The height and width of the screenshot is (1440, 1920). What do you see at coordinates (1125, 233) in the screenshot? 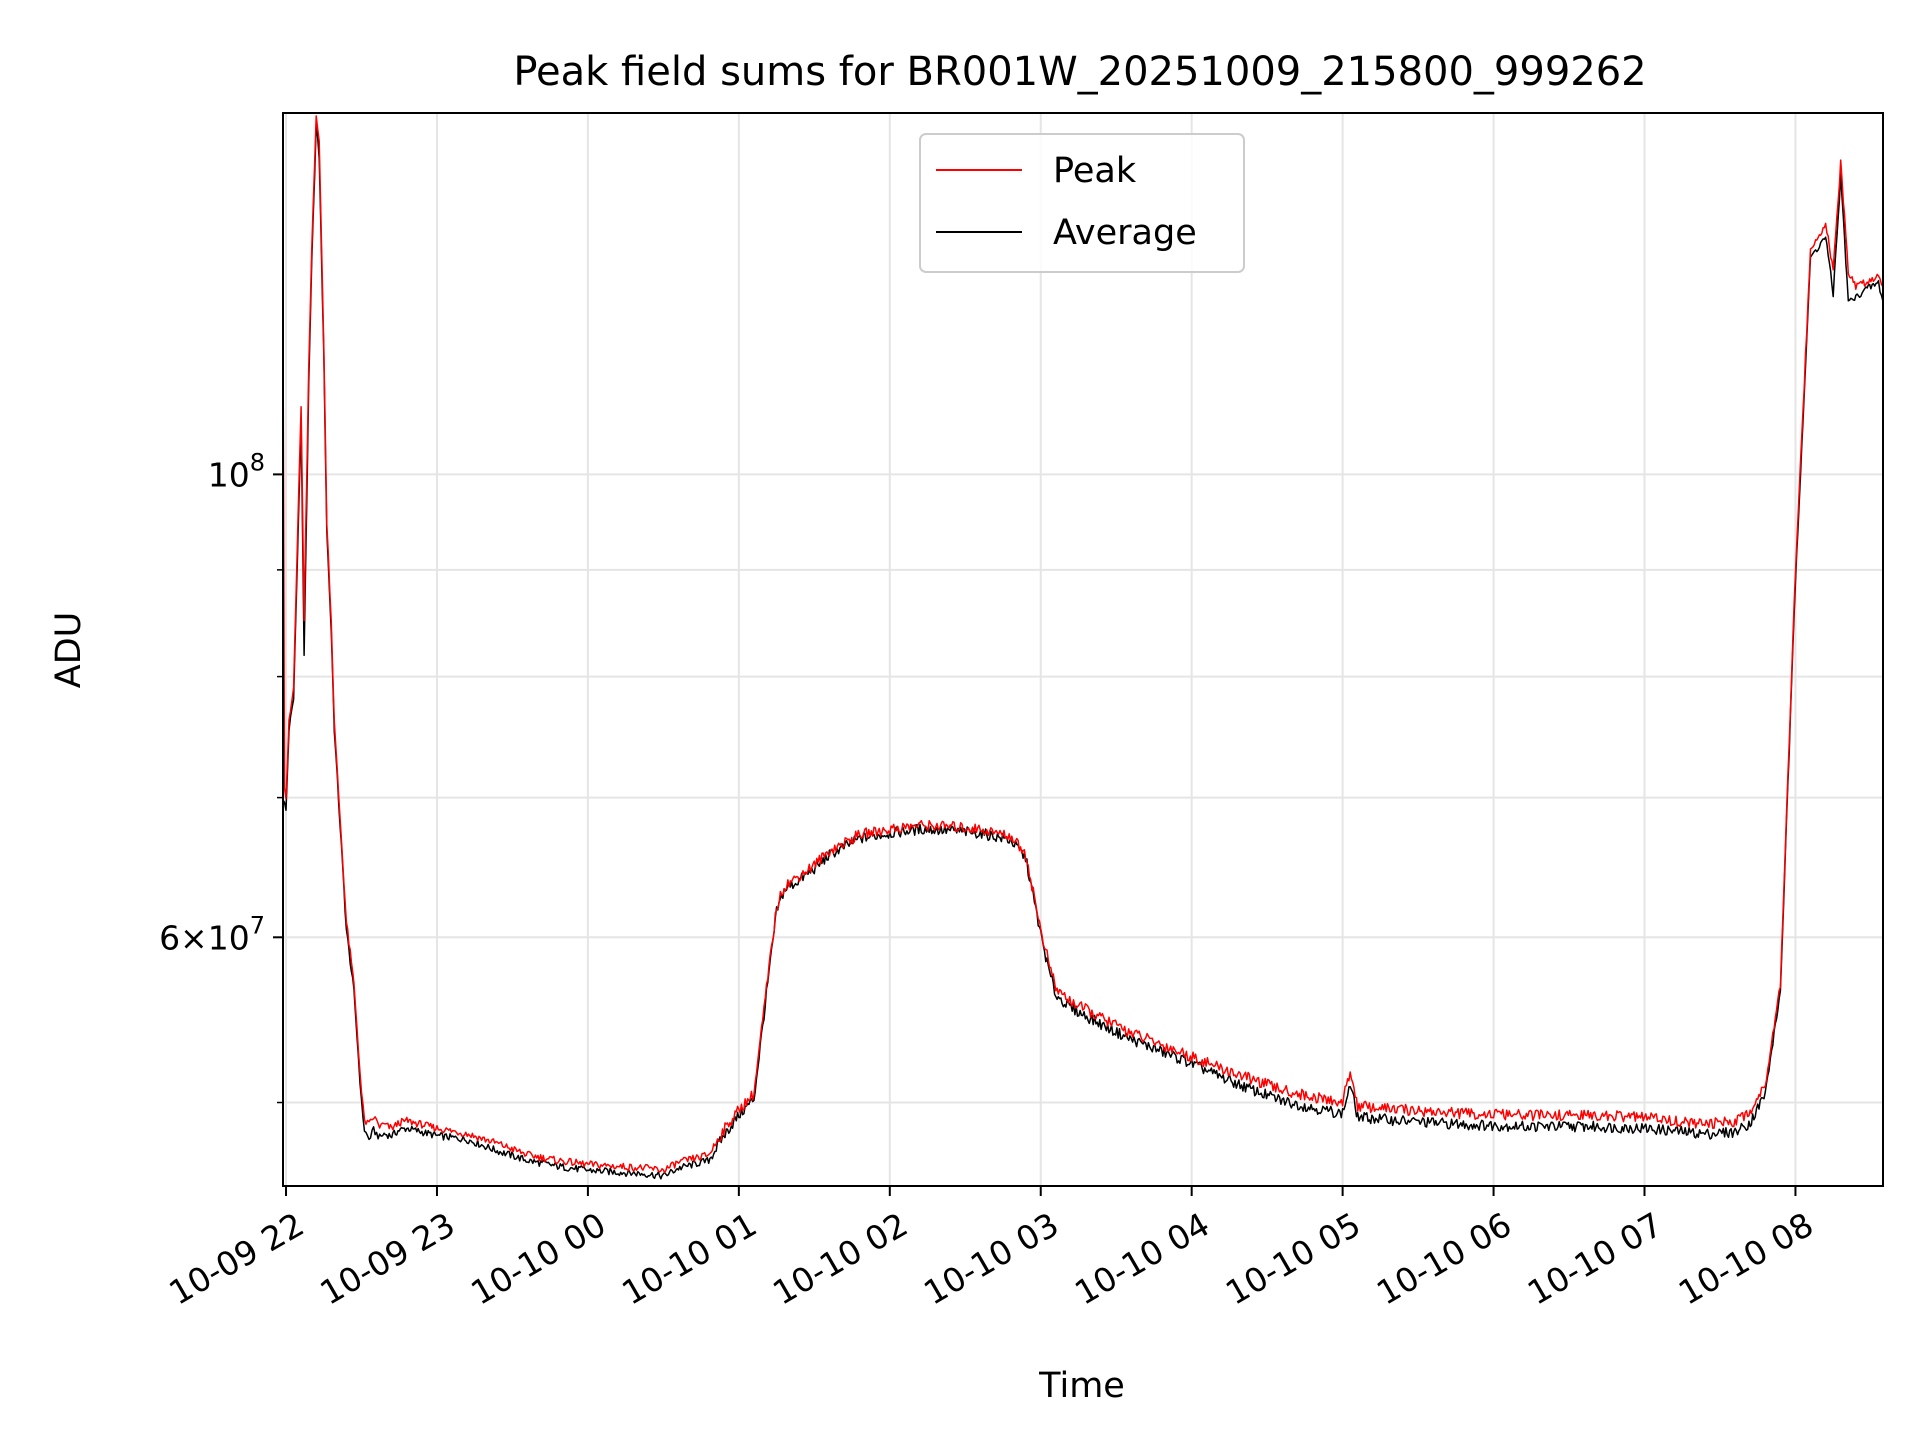
I see `legend-average-label: Average` at bounding box center [1125, 233].